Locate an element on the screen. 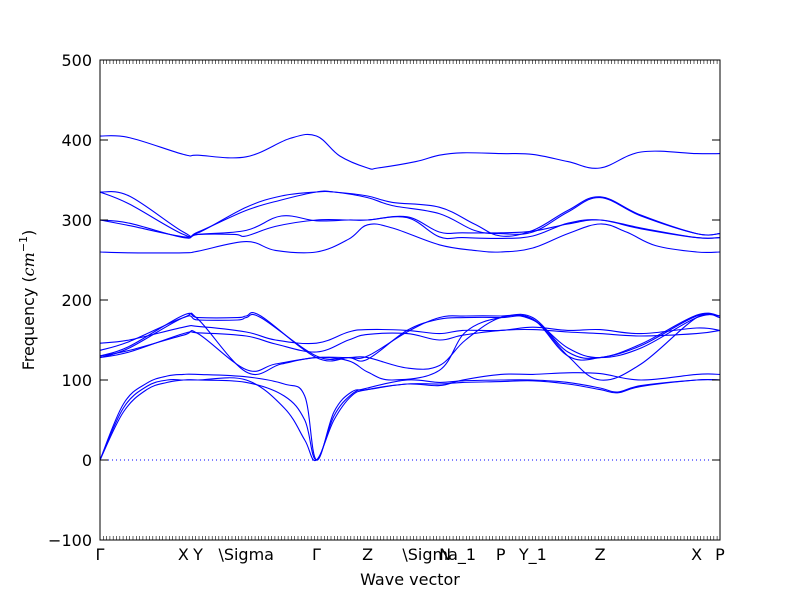 Image resolution: width=800 pixels, height=600 pixels. y-axis-label-text: Frequency ( is located at coordinates (28, 323).